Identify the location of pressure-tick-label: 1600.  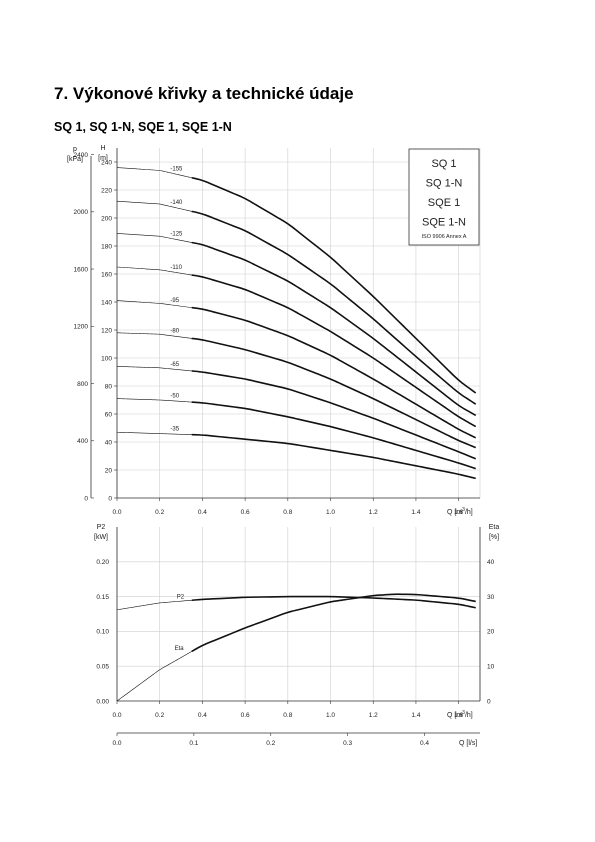
(81, 269).